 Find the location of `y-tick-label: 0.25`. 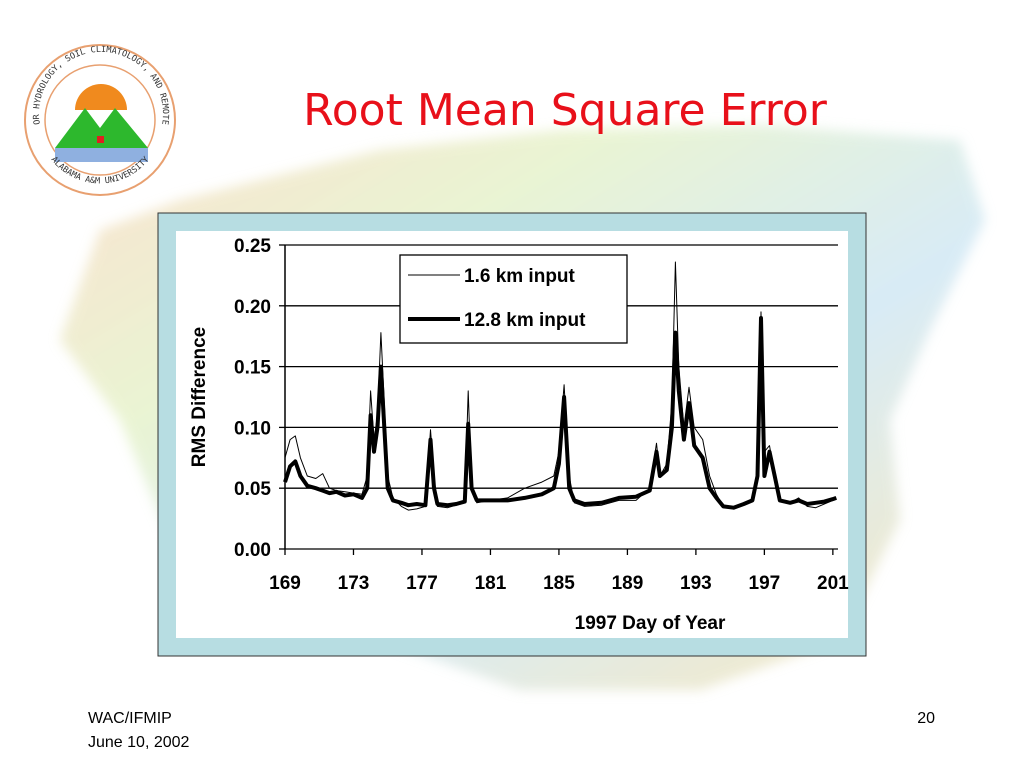

y-tick-label: 0.25 is located at coordinates (252, 246).